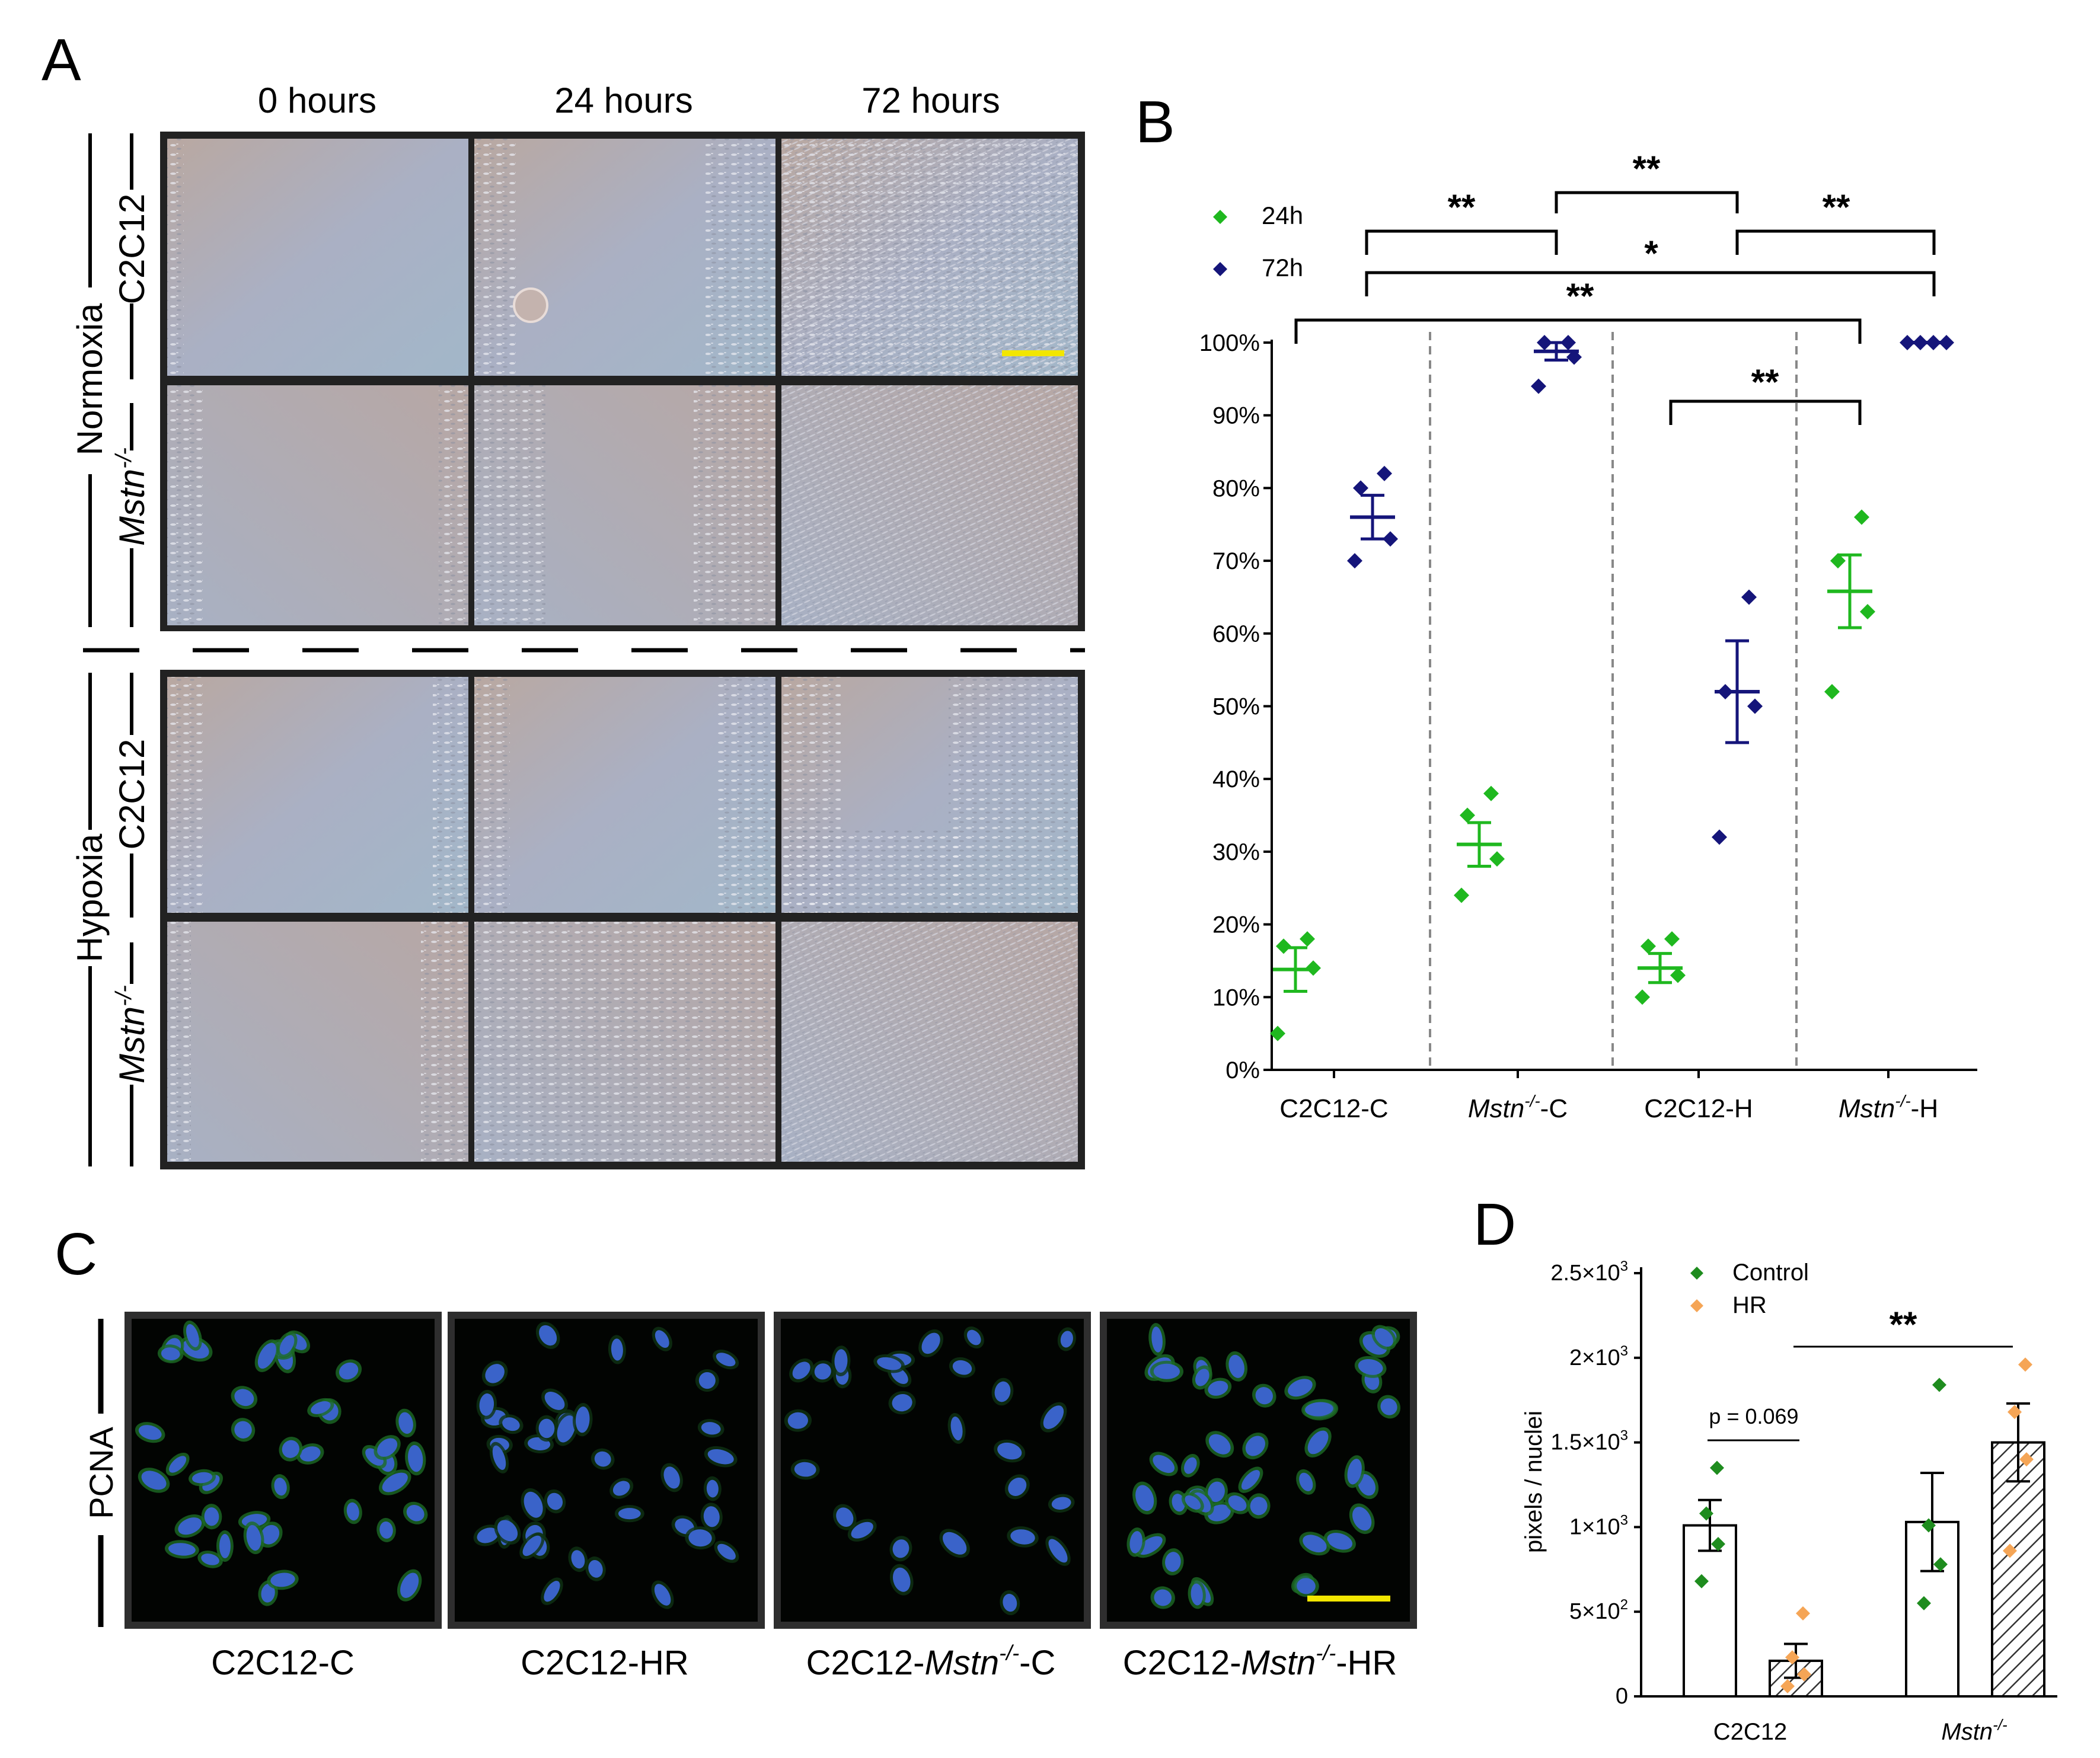  I want to click on p-value-label: p = 0.069, so click(1754, 1416).